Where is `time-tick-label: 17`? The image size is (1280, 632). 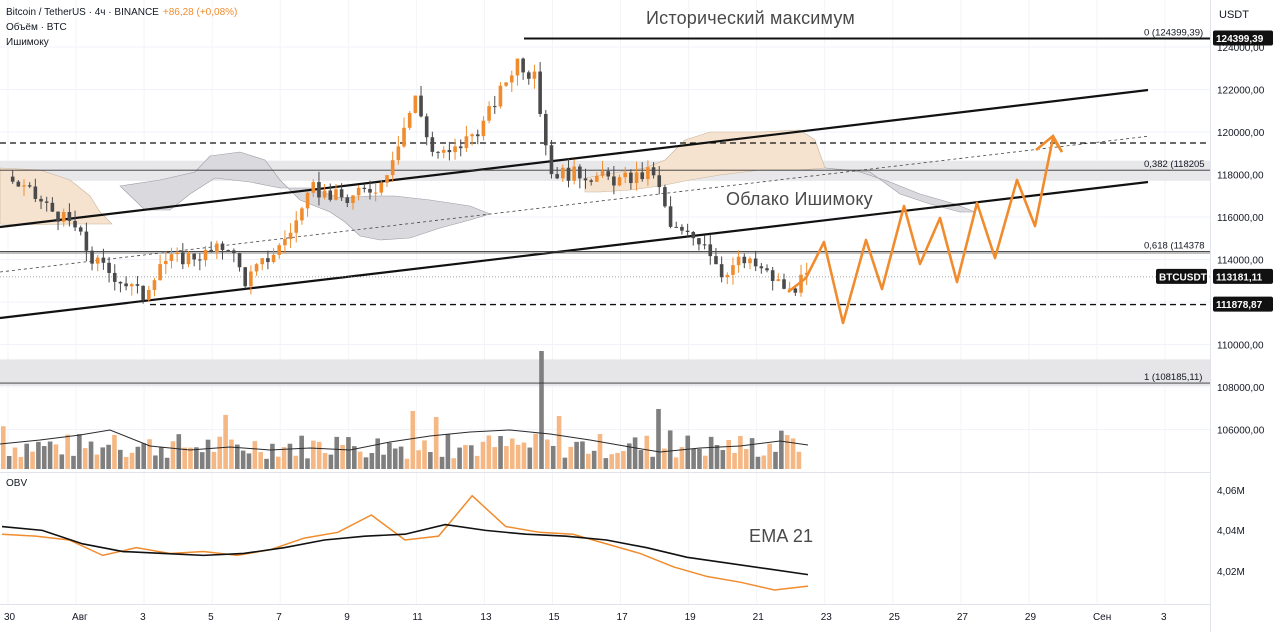
time-tick-label: 17 is located at coordinates (623, 617).